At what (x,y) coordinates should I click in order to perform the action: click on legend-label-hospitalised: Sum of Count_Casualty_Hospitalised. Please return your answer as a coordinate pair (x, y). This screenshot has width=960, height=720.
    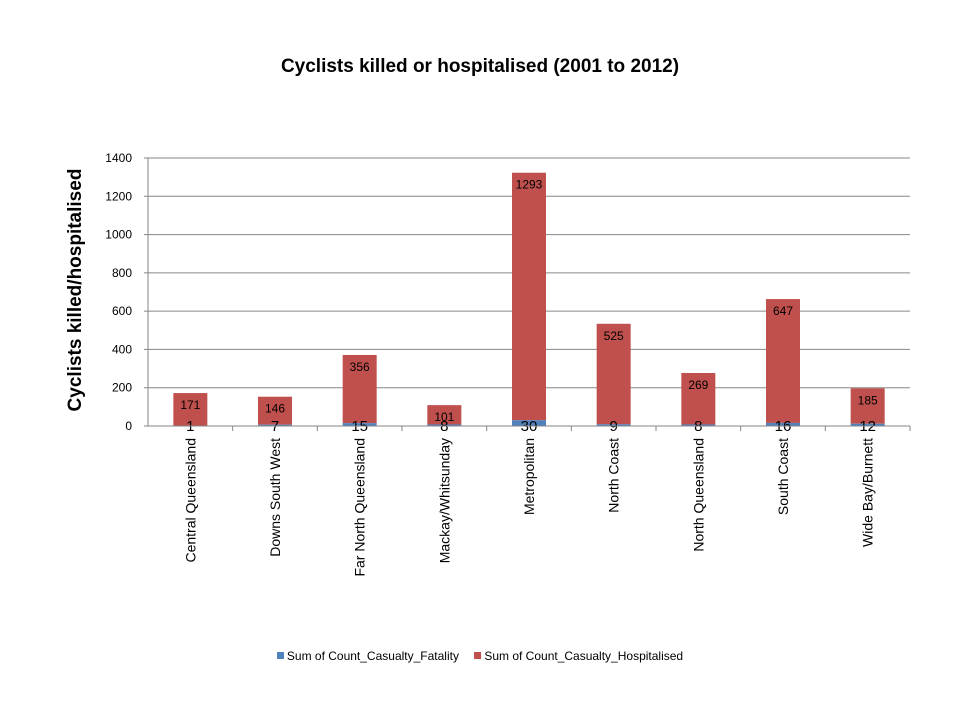
    Looking at the image, I should click on (584, 655).